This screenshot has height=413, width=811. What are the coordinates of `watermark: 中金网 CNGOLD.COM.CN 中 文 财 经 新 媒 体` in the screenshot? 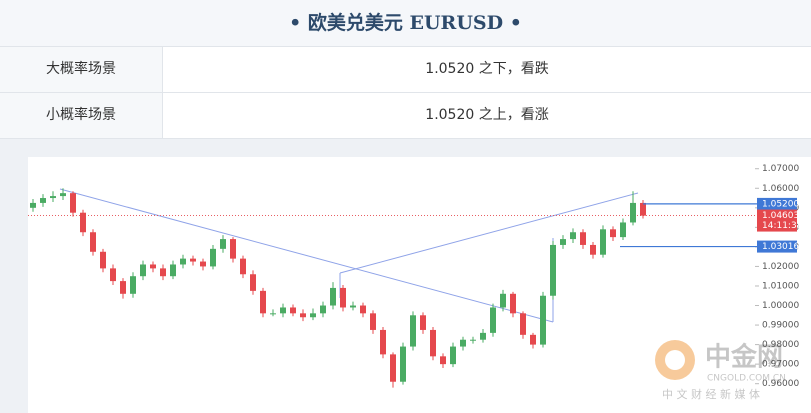 It's located at (720, 370).